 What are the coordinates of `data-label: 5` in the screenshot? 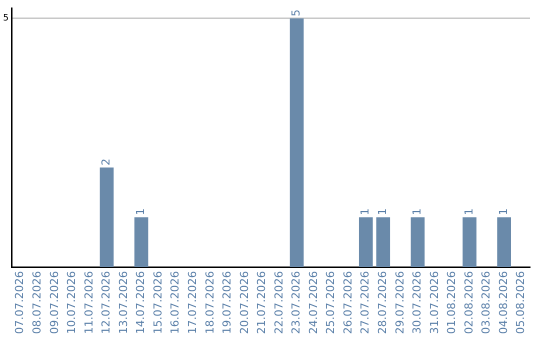 It's located at (296, 12).